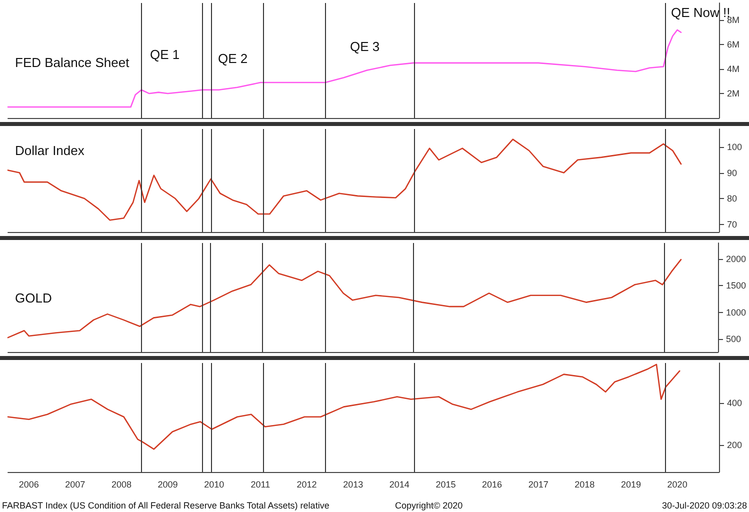  What do you see at coordinates (732, 173) in the screenshot?
I see `y-tick-label: 90` at bounding box center [732, 173].